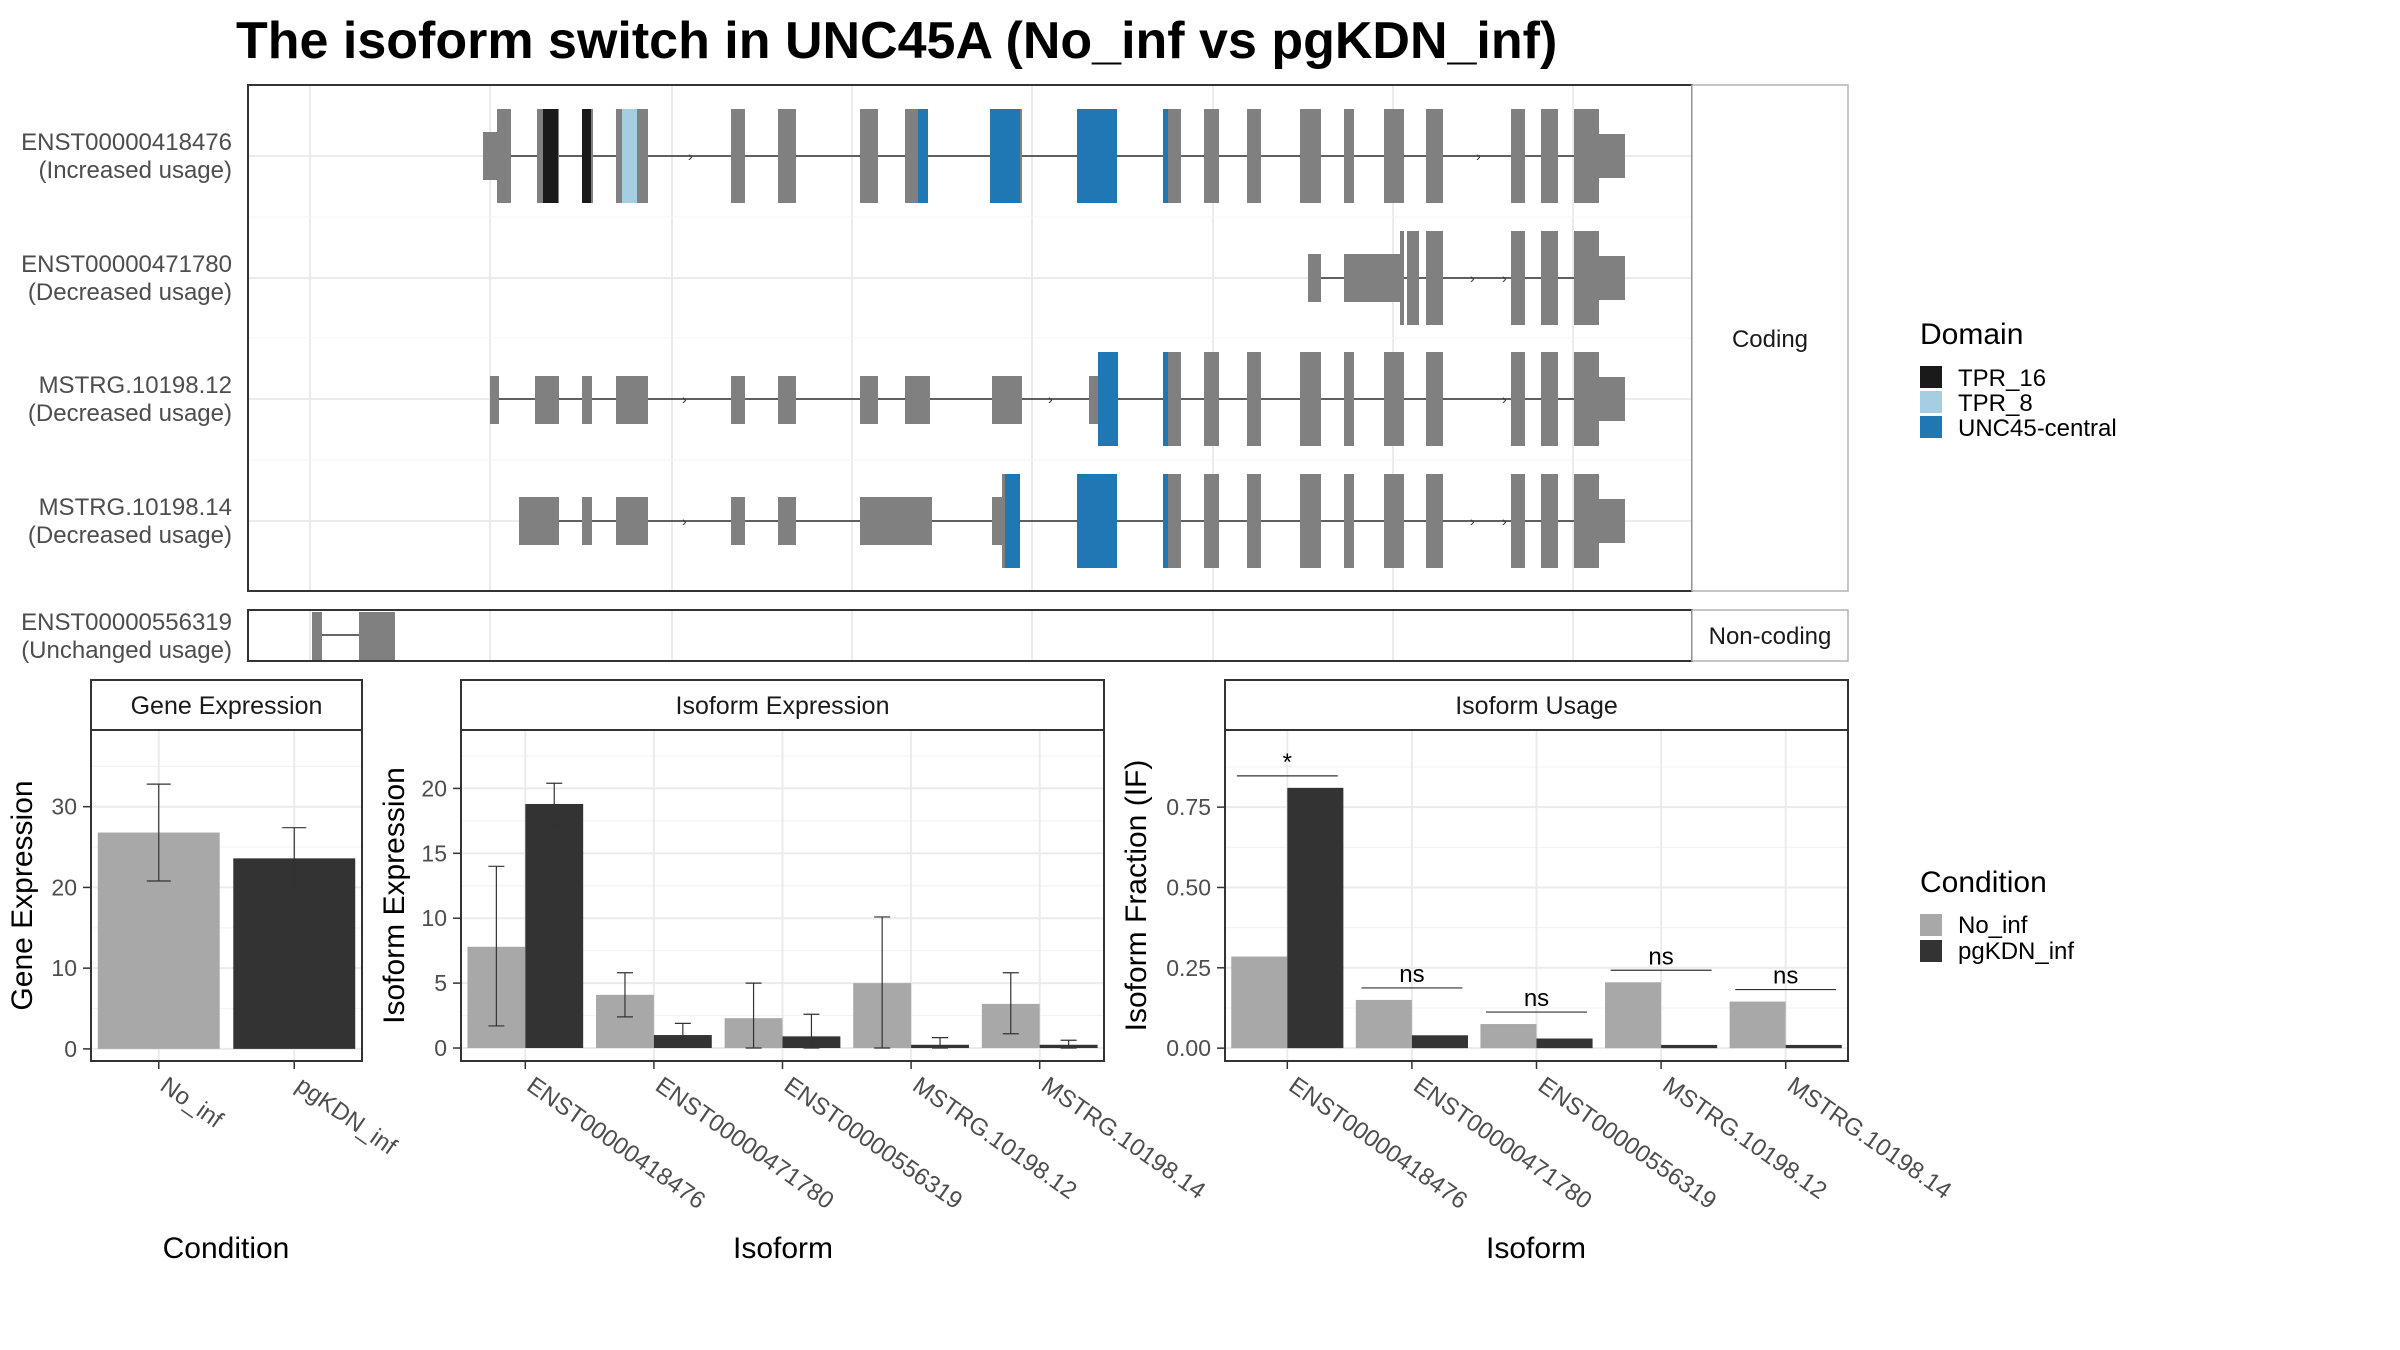 This screenshot has height=1350, width=2400. I want to click on legend-label: No_inf, so click(1993, 925).